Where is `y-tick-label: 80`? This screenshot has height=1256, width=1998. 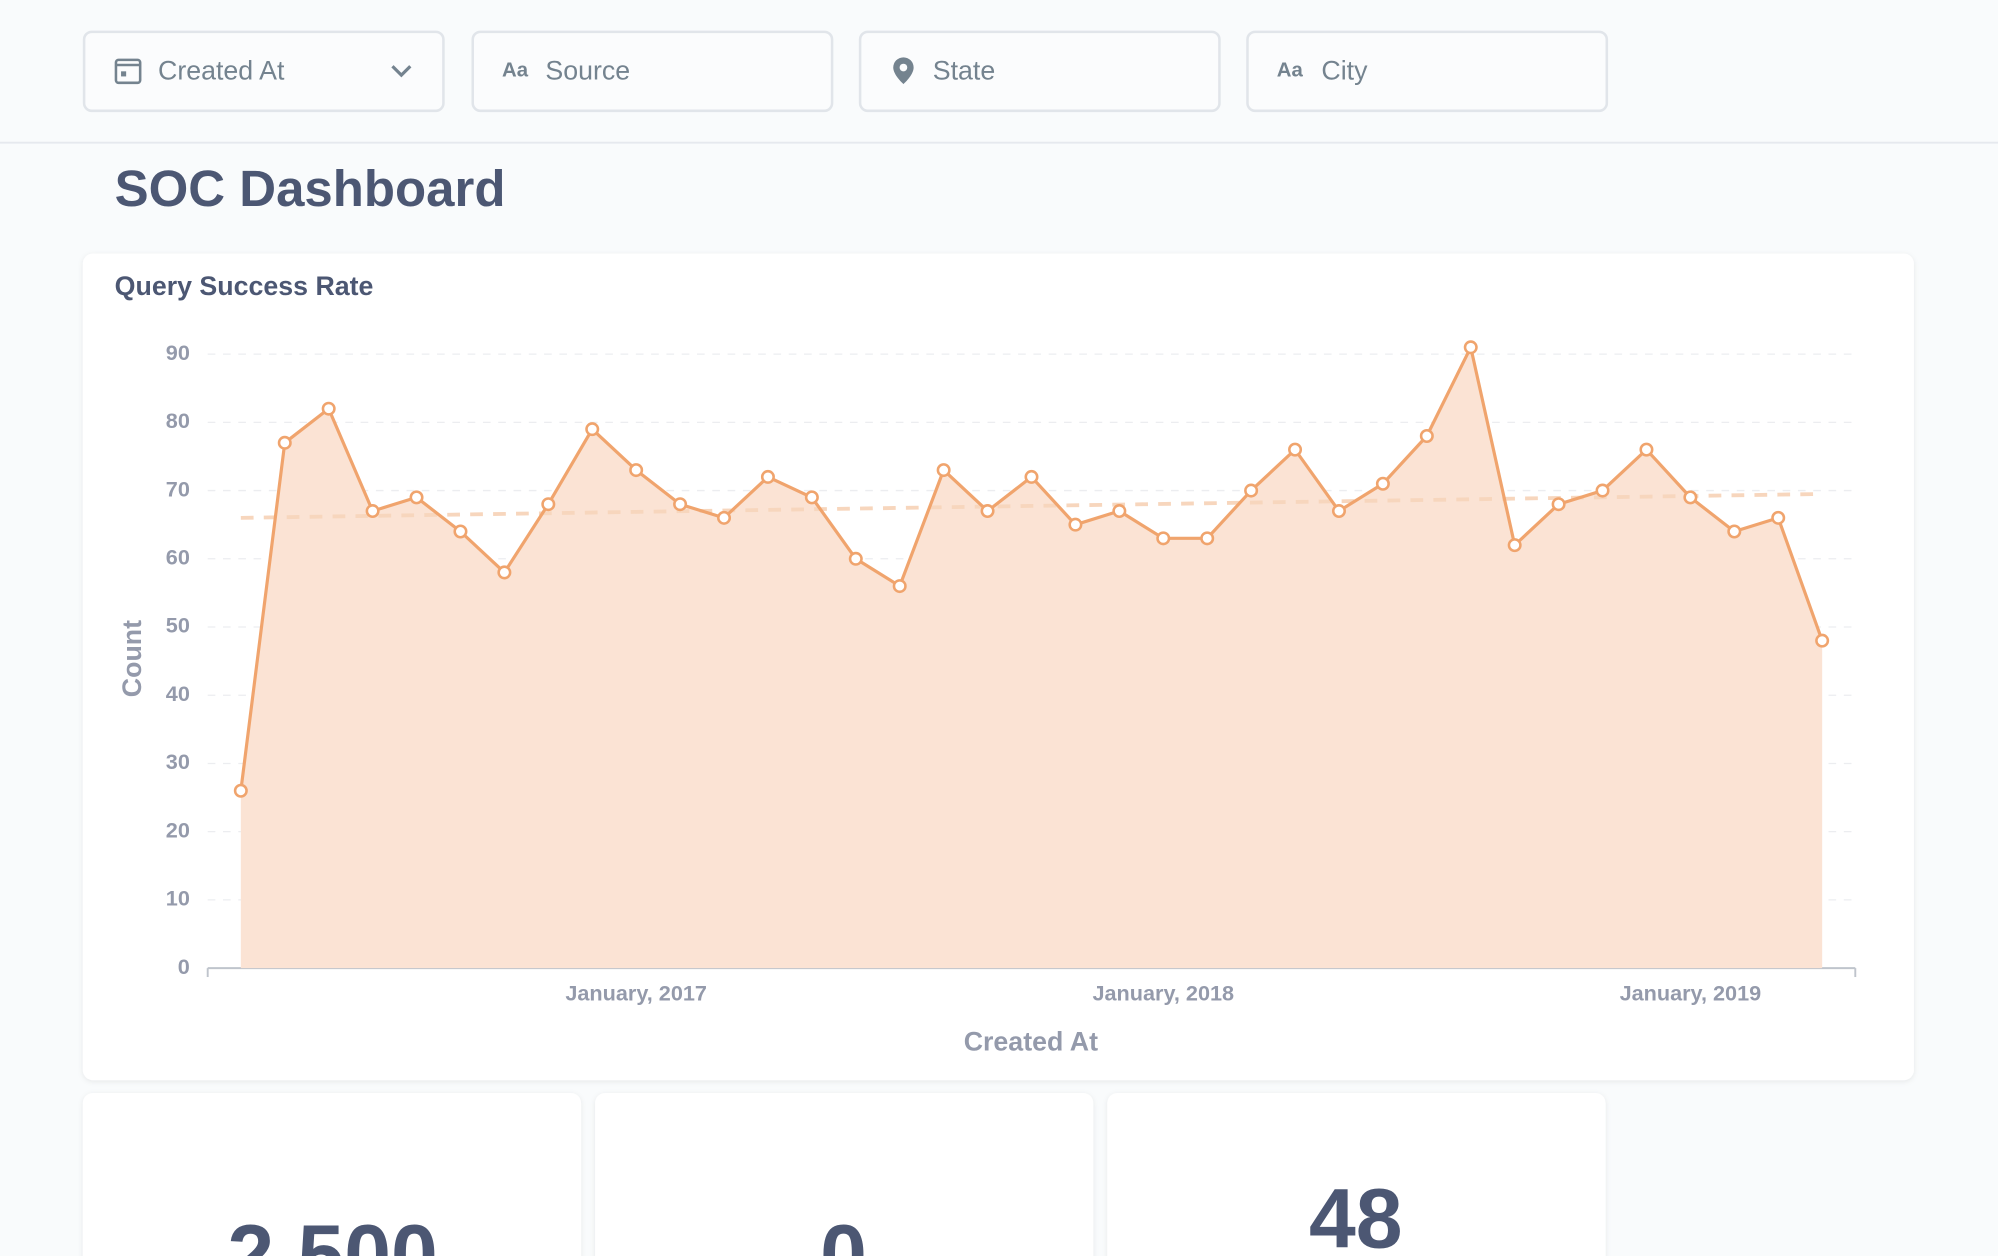
y-tick-label: 80 is located at coordinates (178, 420).